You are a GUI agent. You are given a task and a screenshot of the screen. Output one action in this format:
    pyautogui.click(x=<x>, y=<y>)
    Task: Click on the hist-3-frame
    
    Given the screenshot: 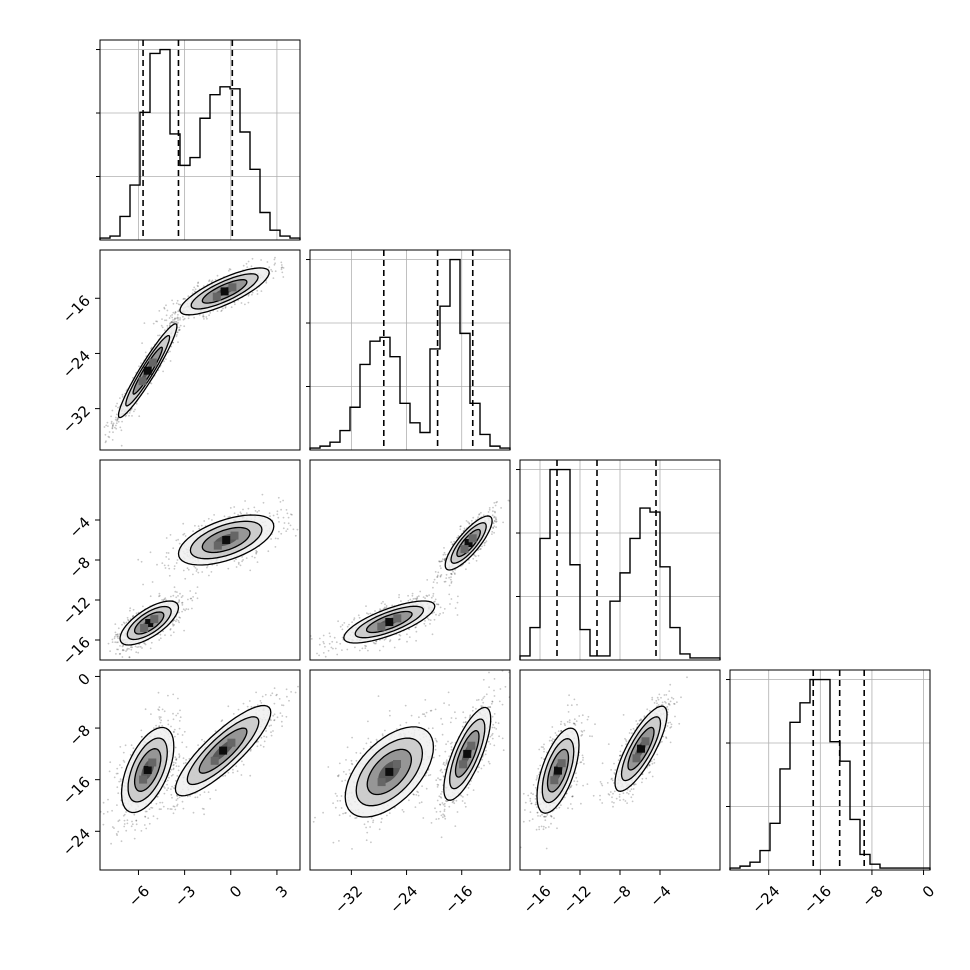 What is the action you would take?
    pyautogui.click(x=830, y=770)
    